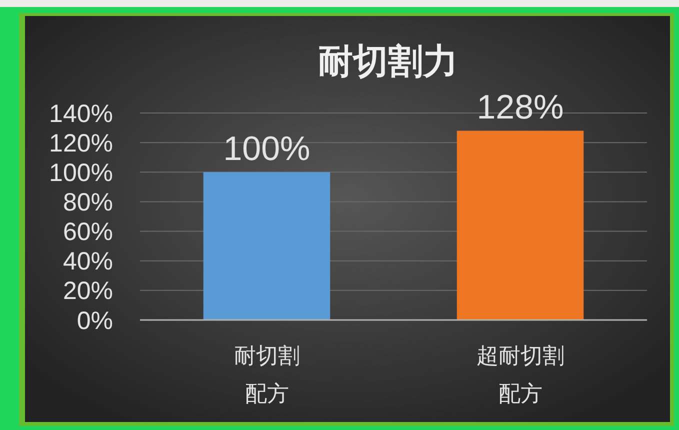  Describe the element at coordinates (81, 172) in the screenshot. I see `y-tick-label: 100%` at that location.